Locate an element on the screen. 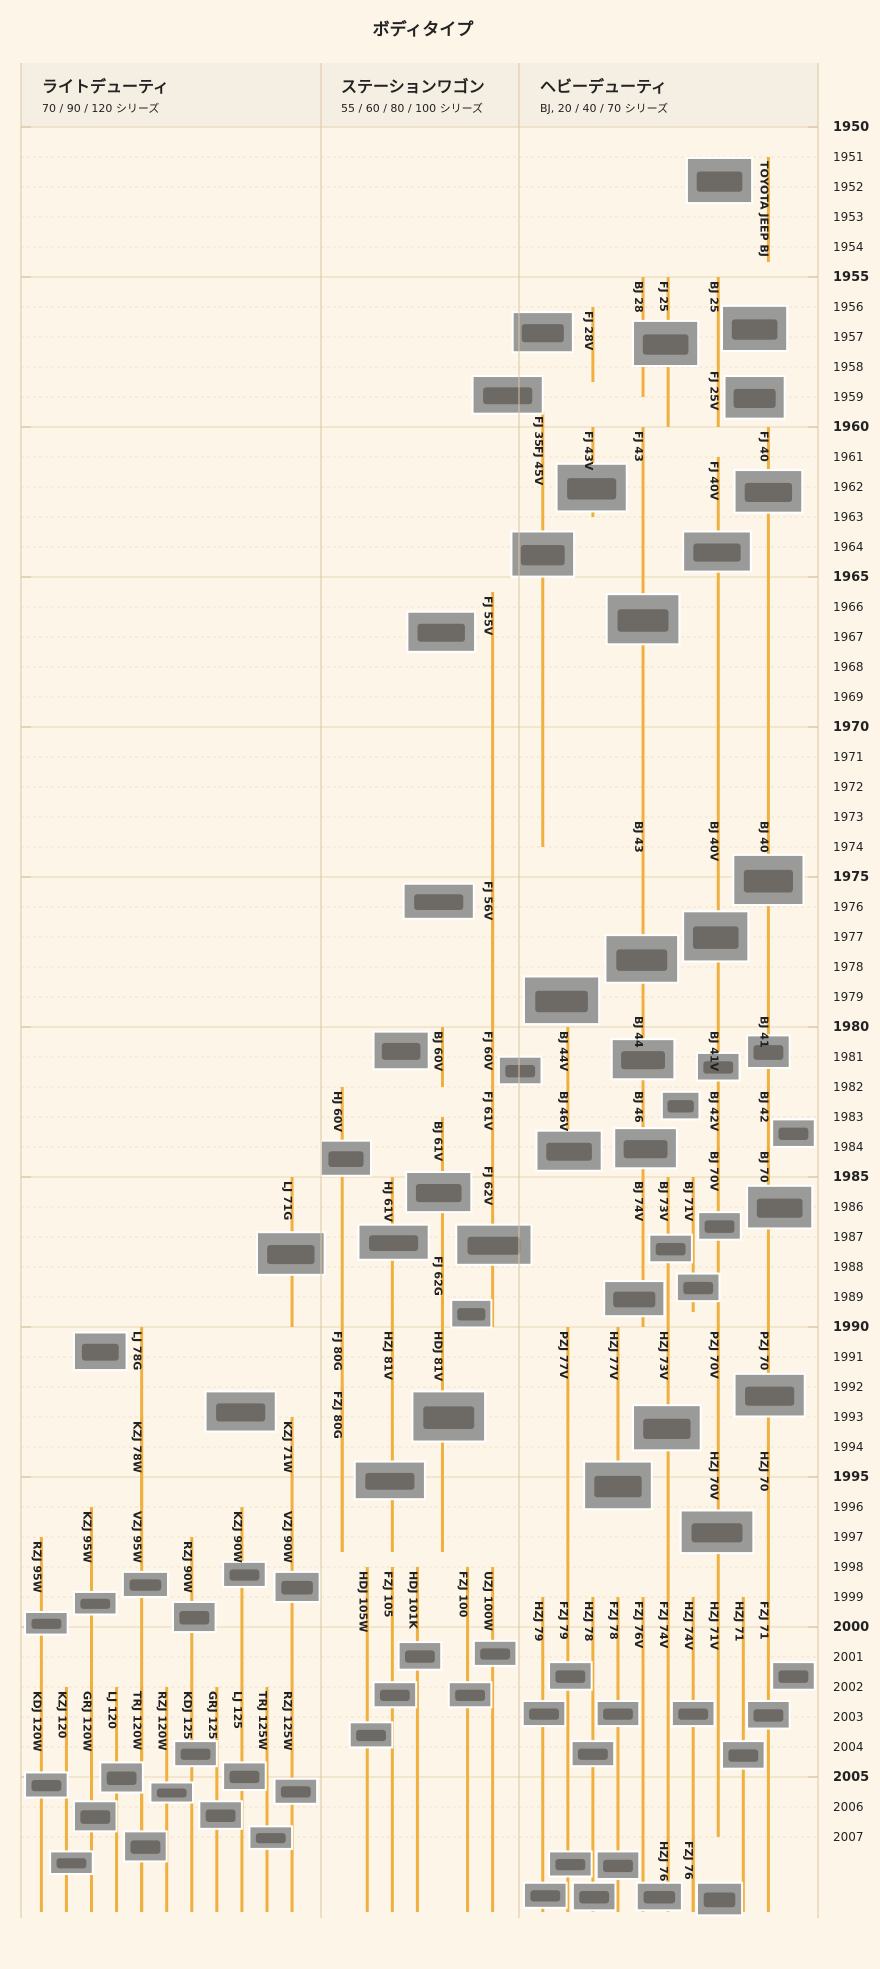 This screenshot has width=880, height=1969. model-label: RZJ 95W is located at coordinates (36, 1567).